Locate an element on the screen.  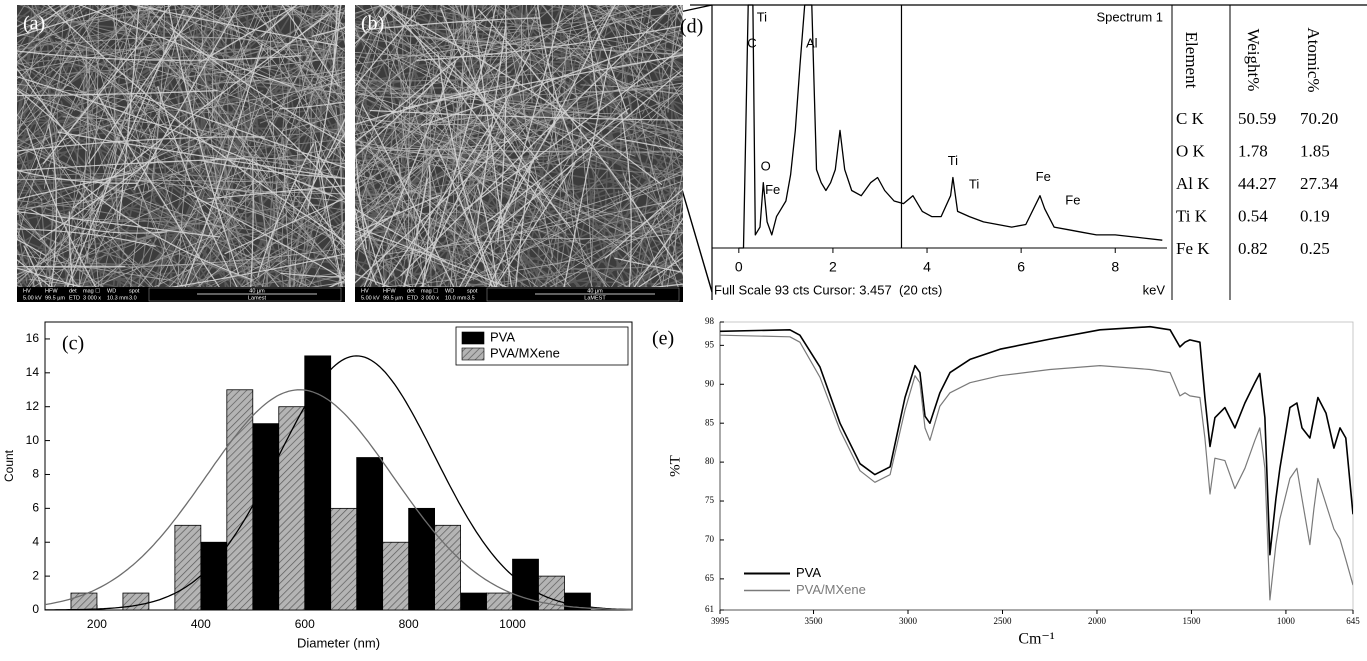
info-value: 5.00 kV is located at coordinates (370, 298).